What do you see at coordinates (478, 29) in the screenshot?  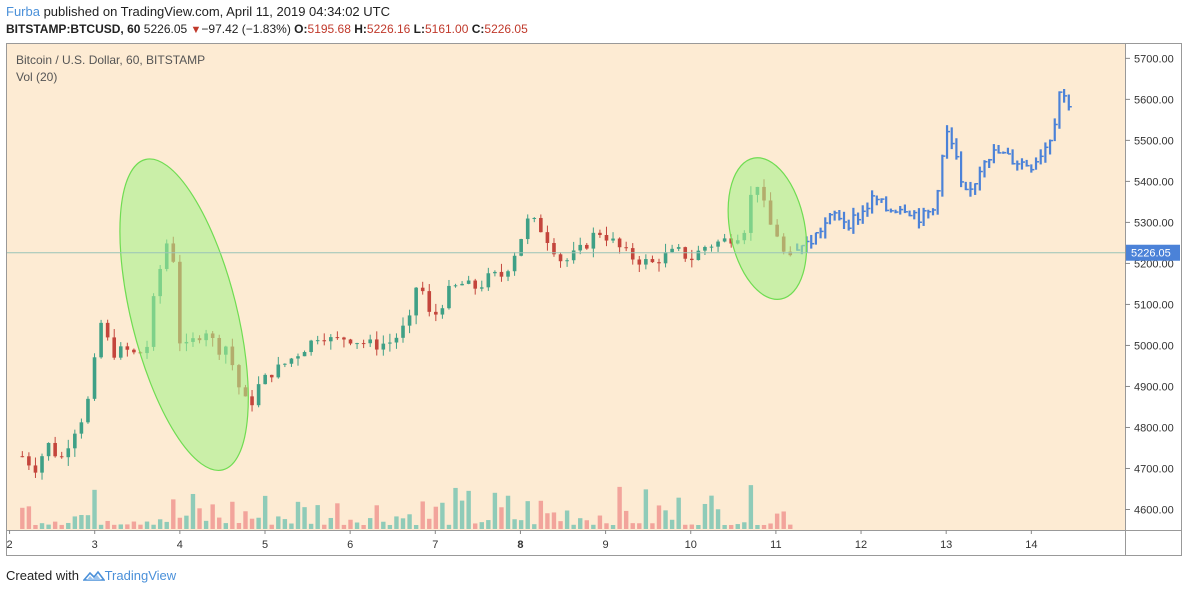 I see `close-label: C:` at bounding box center [478, 29].